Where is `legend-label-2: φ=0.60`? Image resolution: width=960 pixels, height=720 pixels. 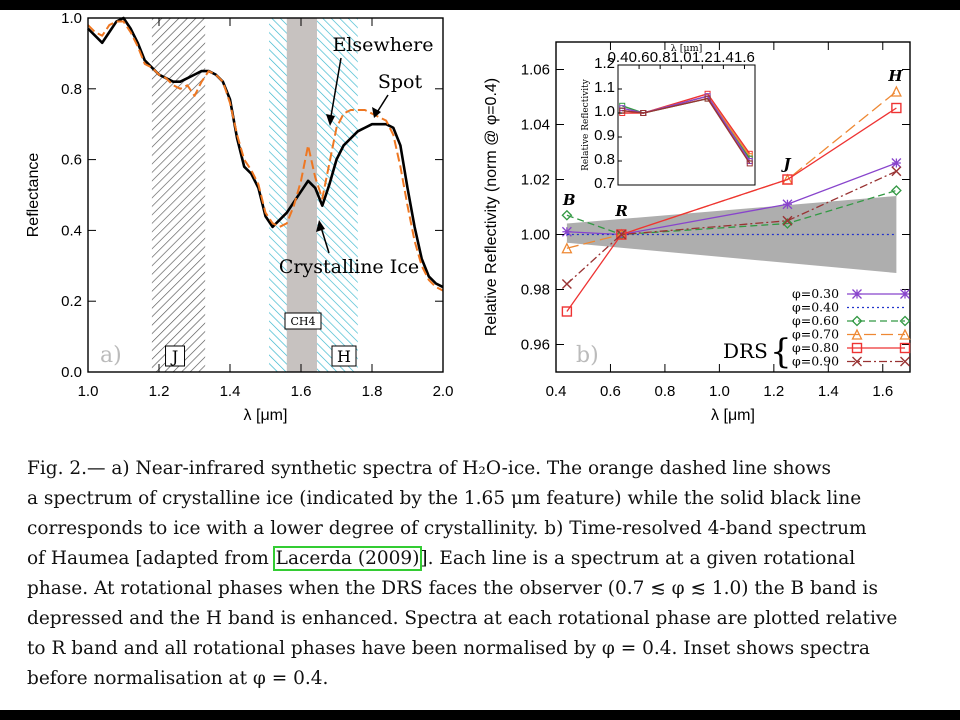 legend-label-2: φ=0.60 is located at coordinates (815, 320).